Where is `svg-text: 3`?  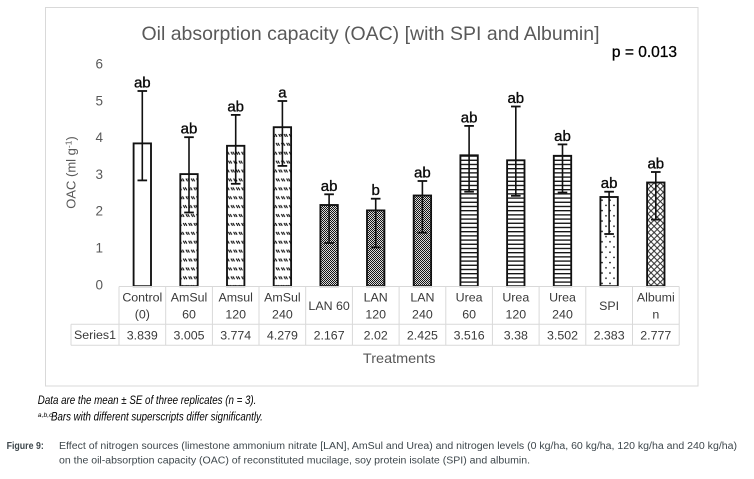
svg-text: 3 is located at coordinates (99, 174).